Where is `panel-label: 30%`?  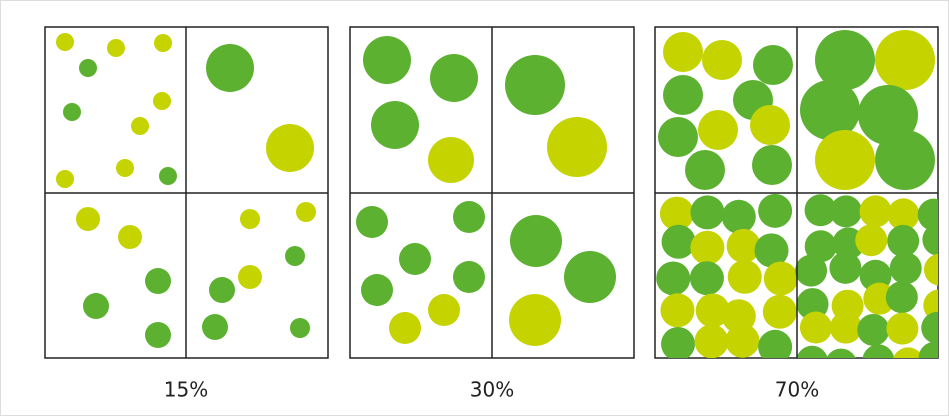 panel-label: 30% is located at coordinates (492, 390).